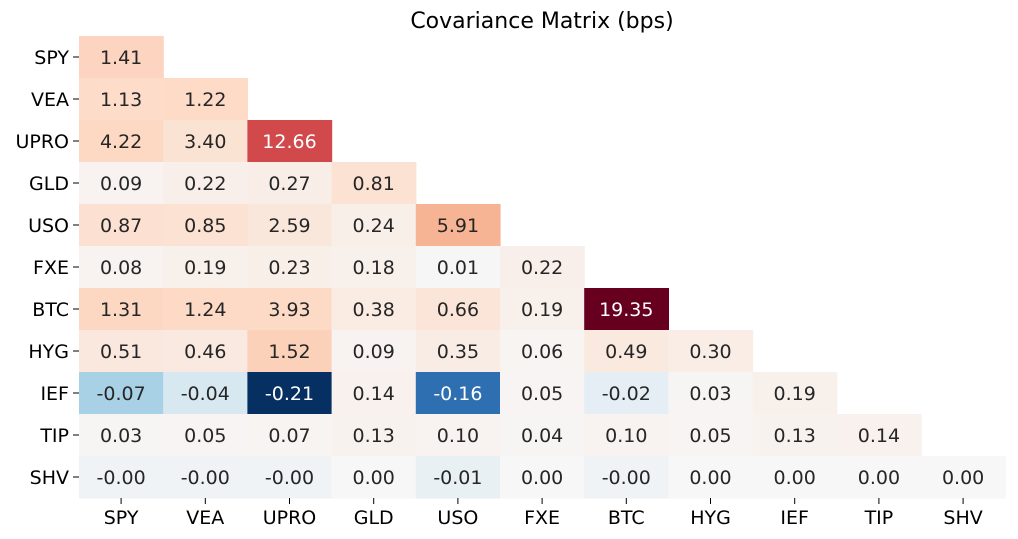 This screenshot has width=1018, height=539. I want to click on heatmap-cell-tip-vea, so click(205, 435).